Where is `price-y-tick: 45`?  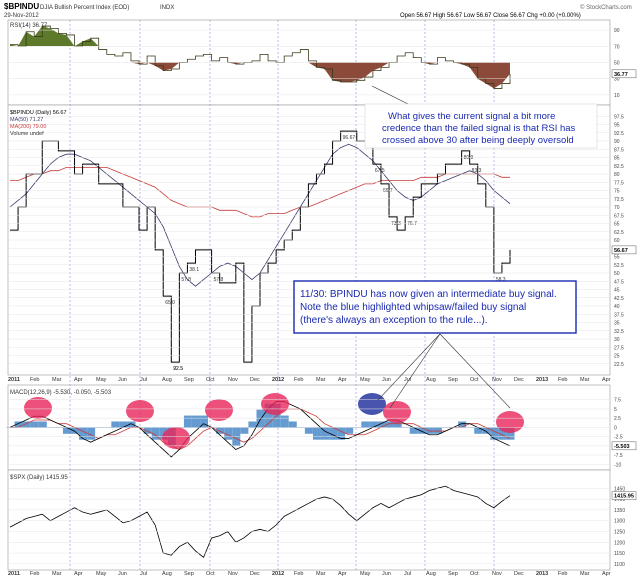 price-y-tick: 45 is located at coordinates (617, 291).